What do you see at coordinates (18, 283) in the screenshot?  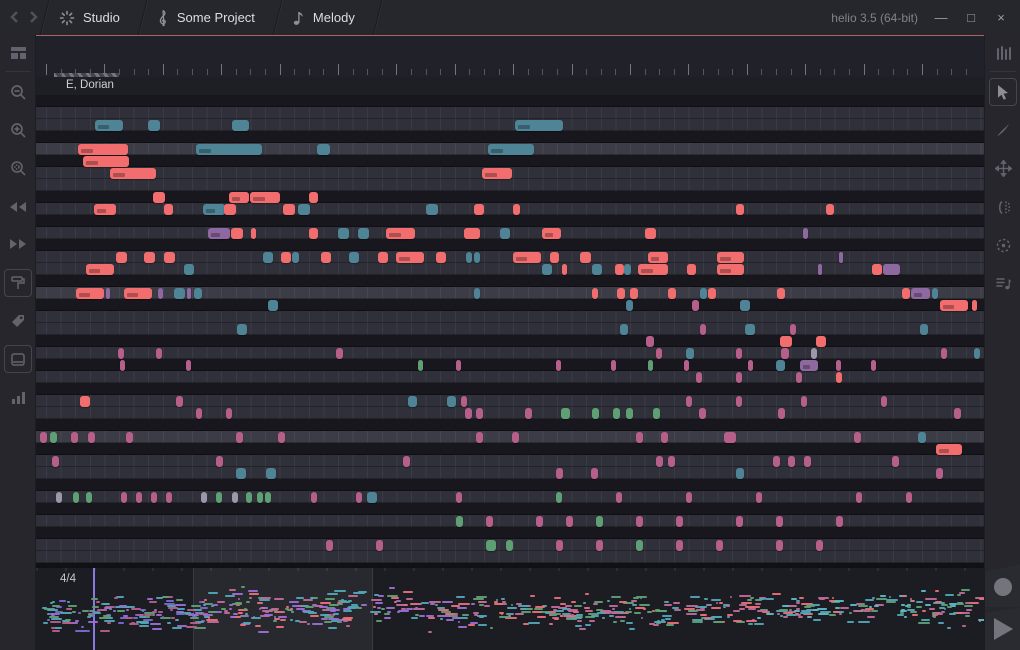 I see `paint-roller-icon` at bounding box center [18, 283].